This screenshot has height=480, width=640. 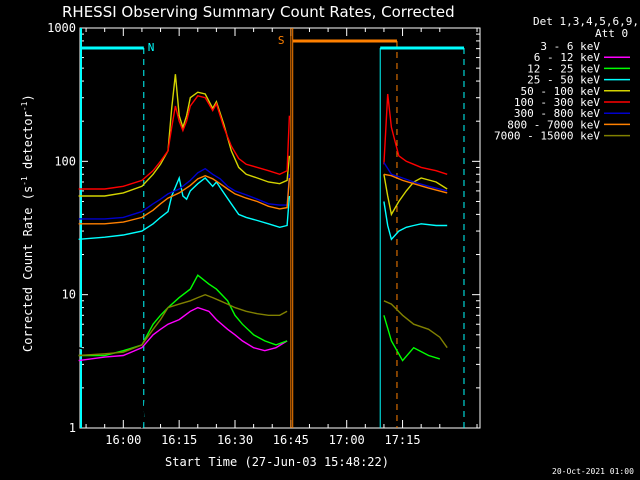 What do you see at coordinates (277, 462) in the screenshot?
I see `x-axis-label: Start Time (27-Jun-03 15:48:22)` at bounding box center [277, 462].